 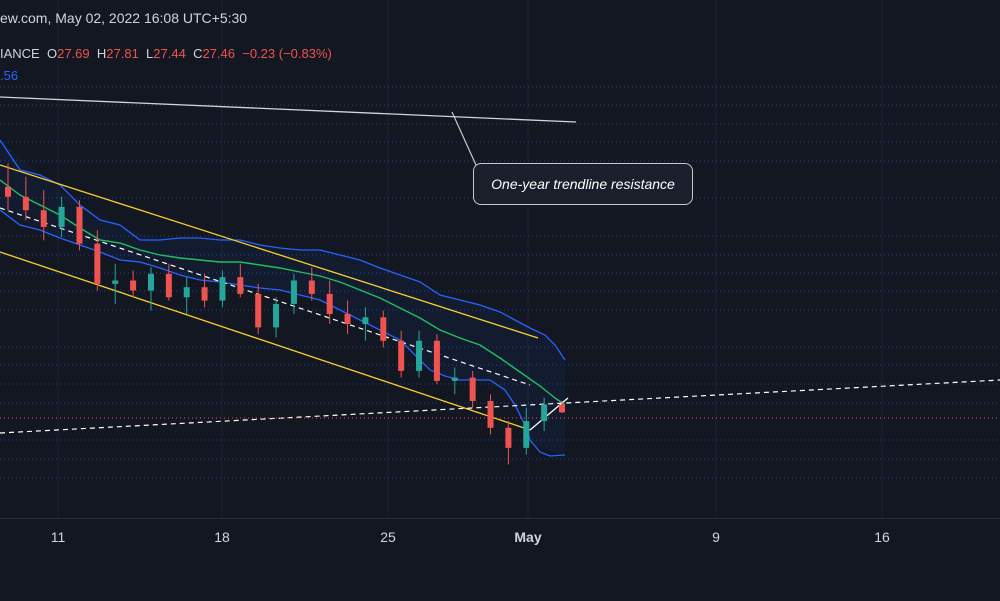 I want to click on trendline-annotation: One-year trendline resistance, so click(x=583, y=184).